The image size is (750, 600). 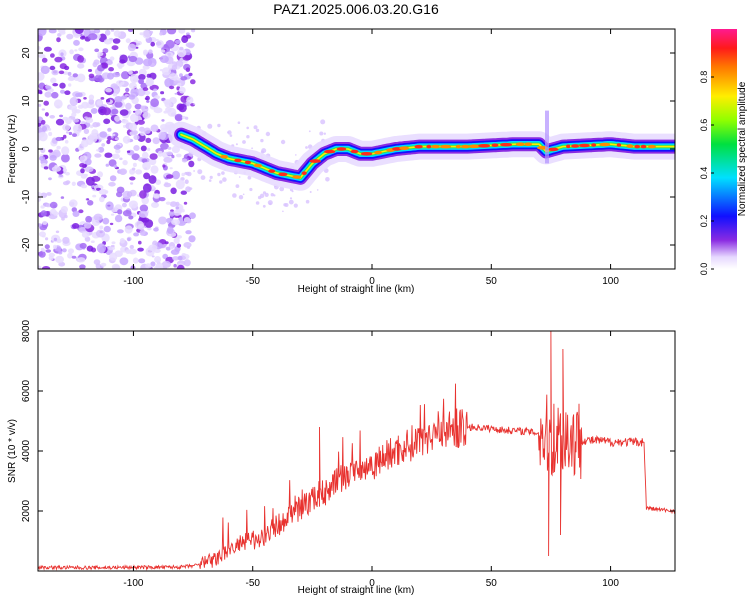 What do you see at coordinates (26, 510) in the screenshot?
I see `y-tick-label: 2000` at bounding box center [26, 510].